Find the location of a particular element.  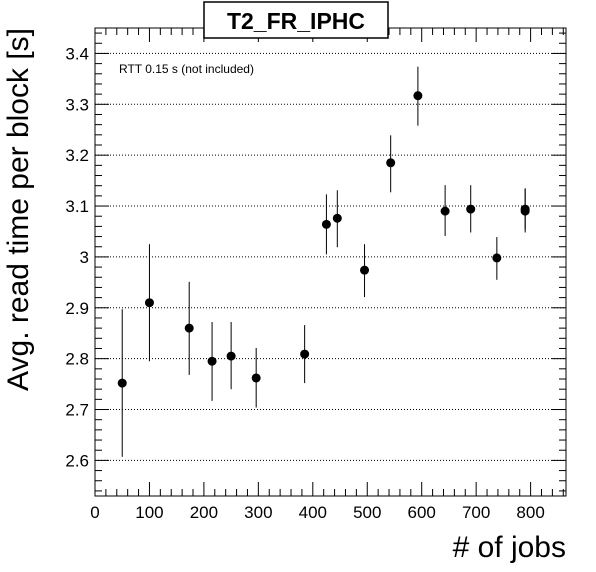

y-tick-label: 3.1 is located at coordinates (77, 206).